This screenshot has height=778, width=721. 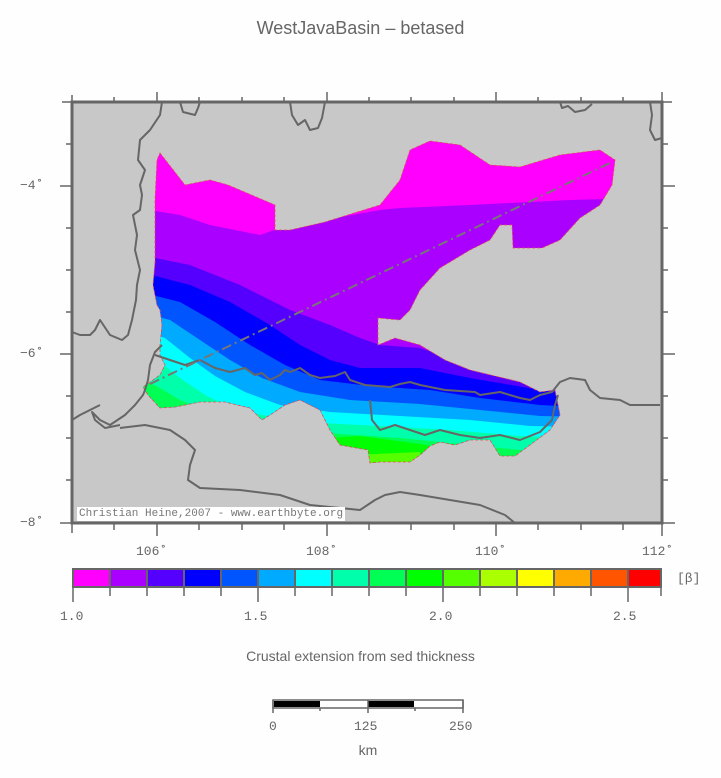 I want to click on colorbar-caption: Crustal extension from sed thickness, so click(x=360, y=656).